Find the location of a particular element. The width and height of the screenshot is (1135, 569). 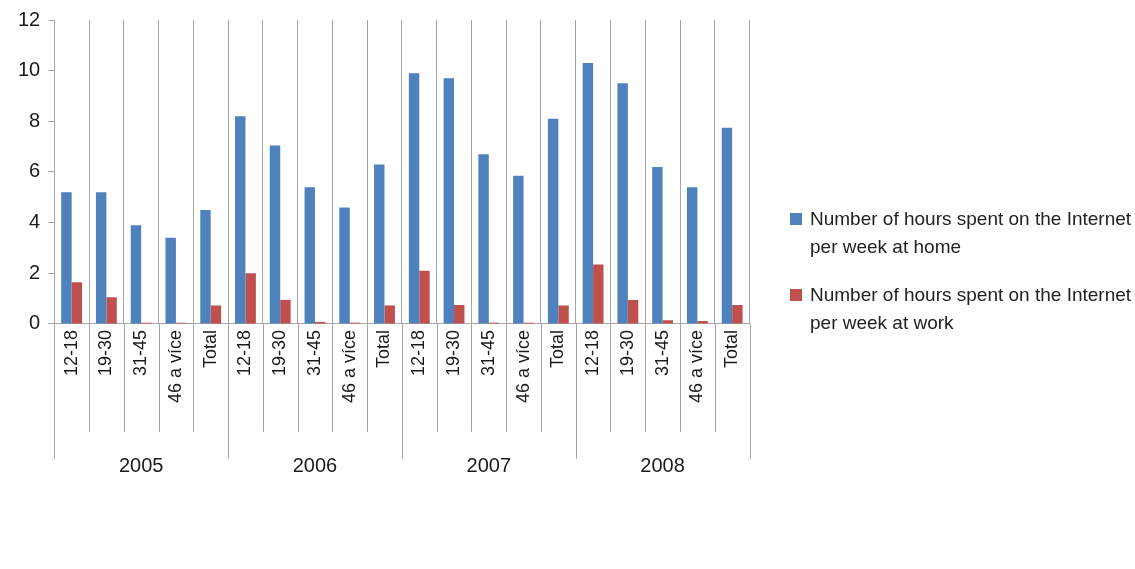

text: 2006 is located at coordinates (315, 465).